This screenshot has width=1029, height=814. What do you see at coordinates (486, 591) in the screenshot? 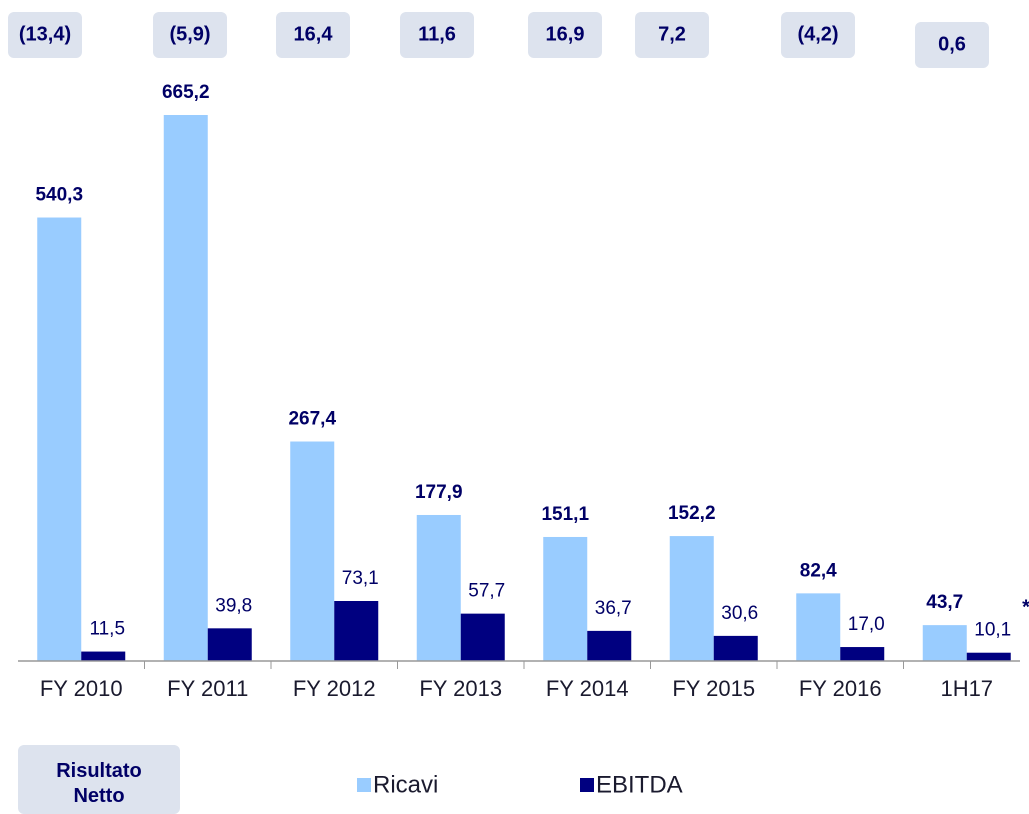
I see `data-label: 57,7` at bounding box center [486, 591].